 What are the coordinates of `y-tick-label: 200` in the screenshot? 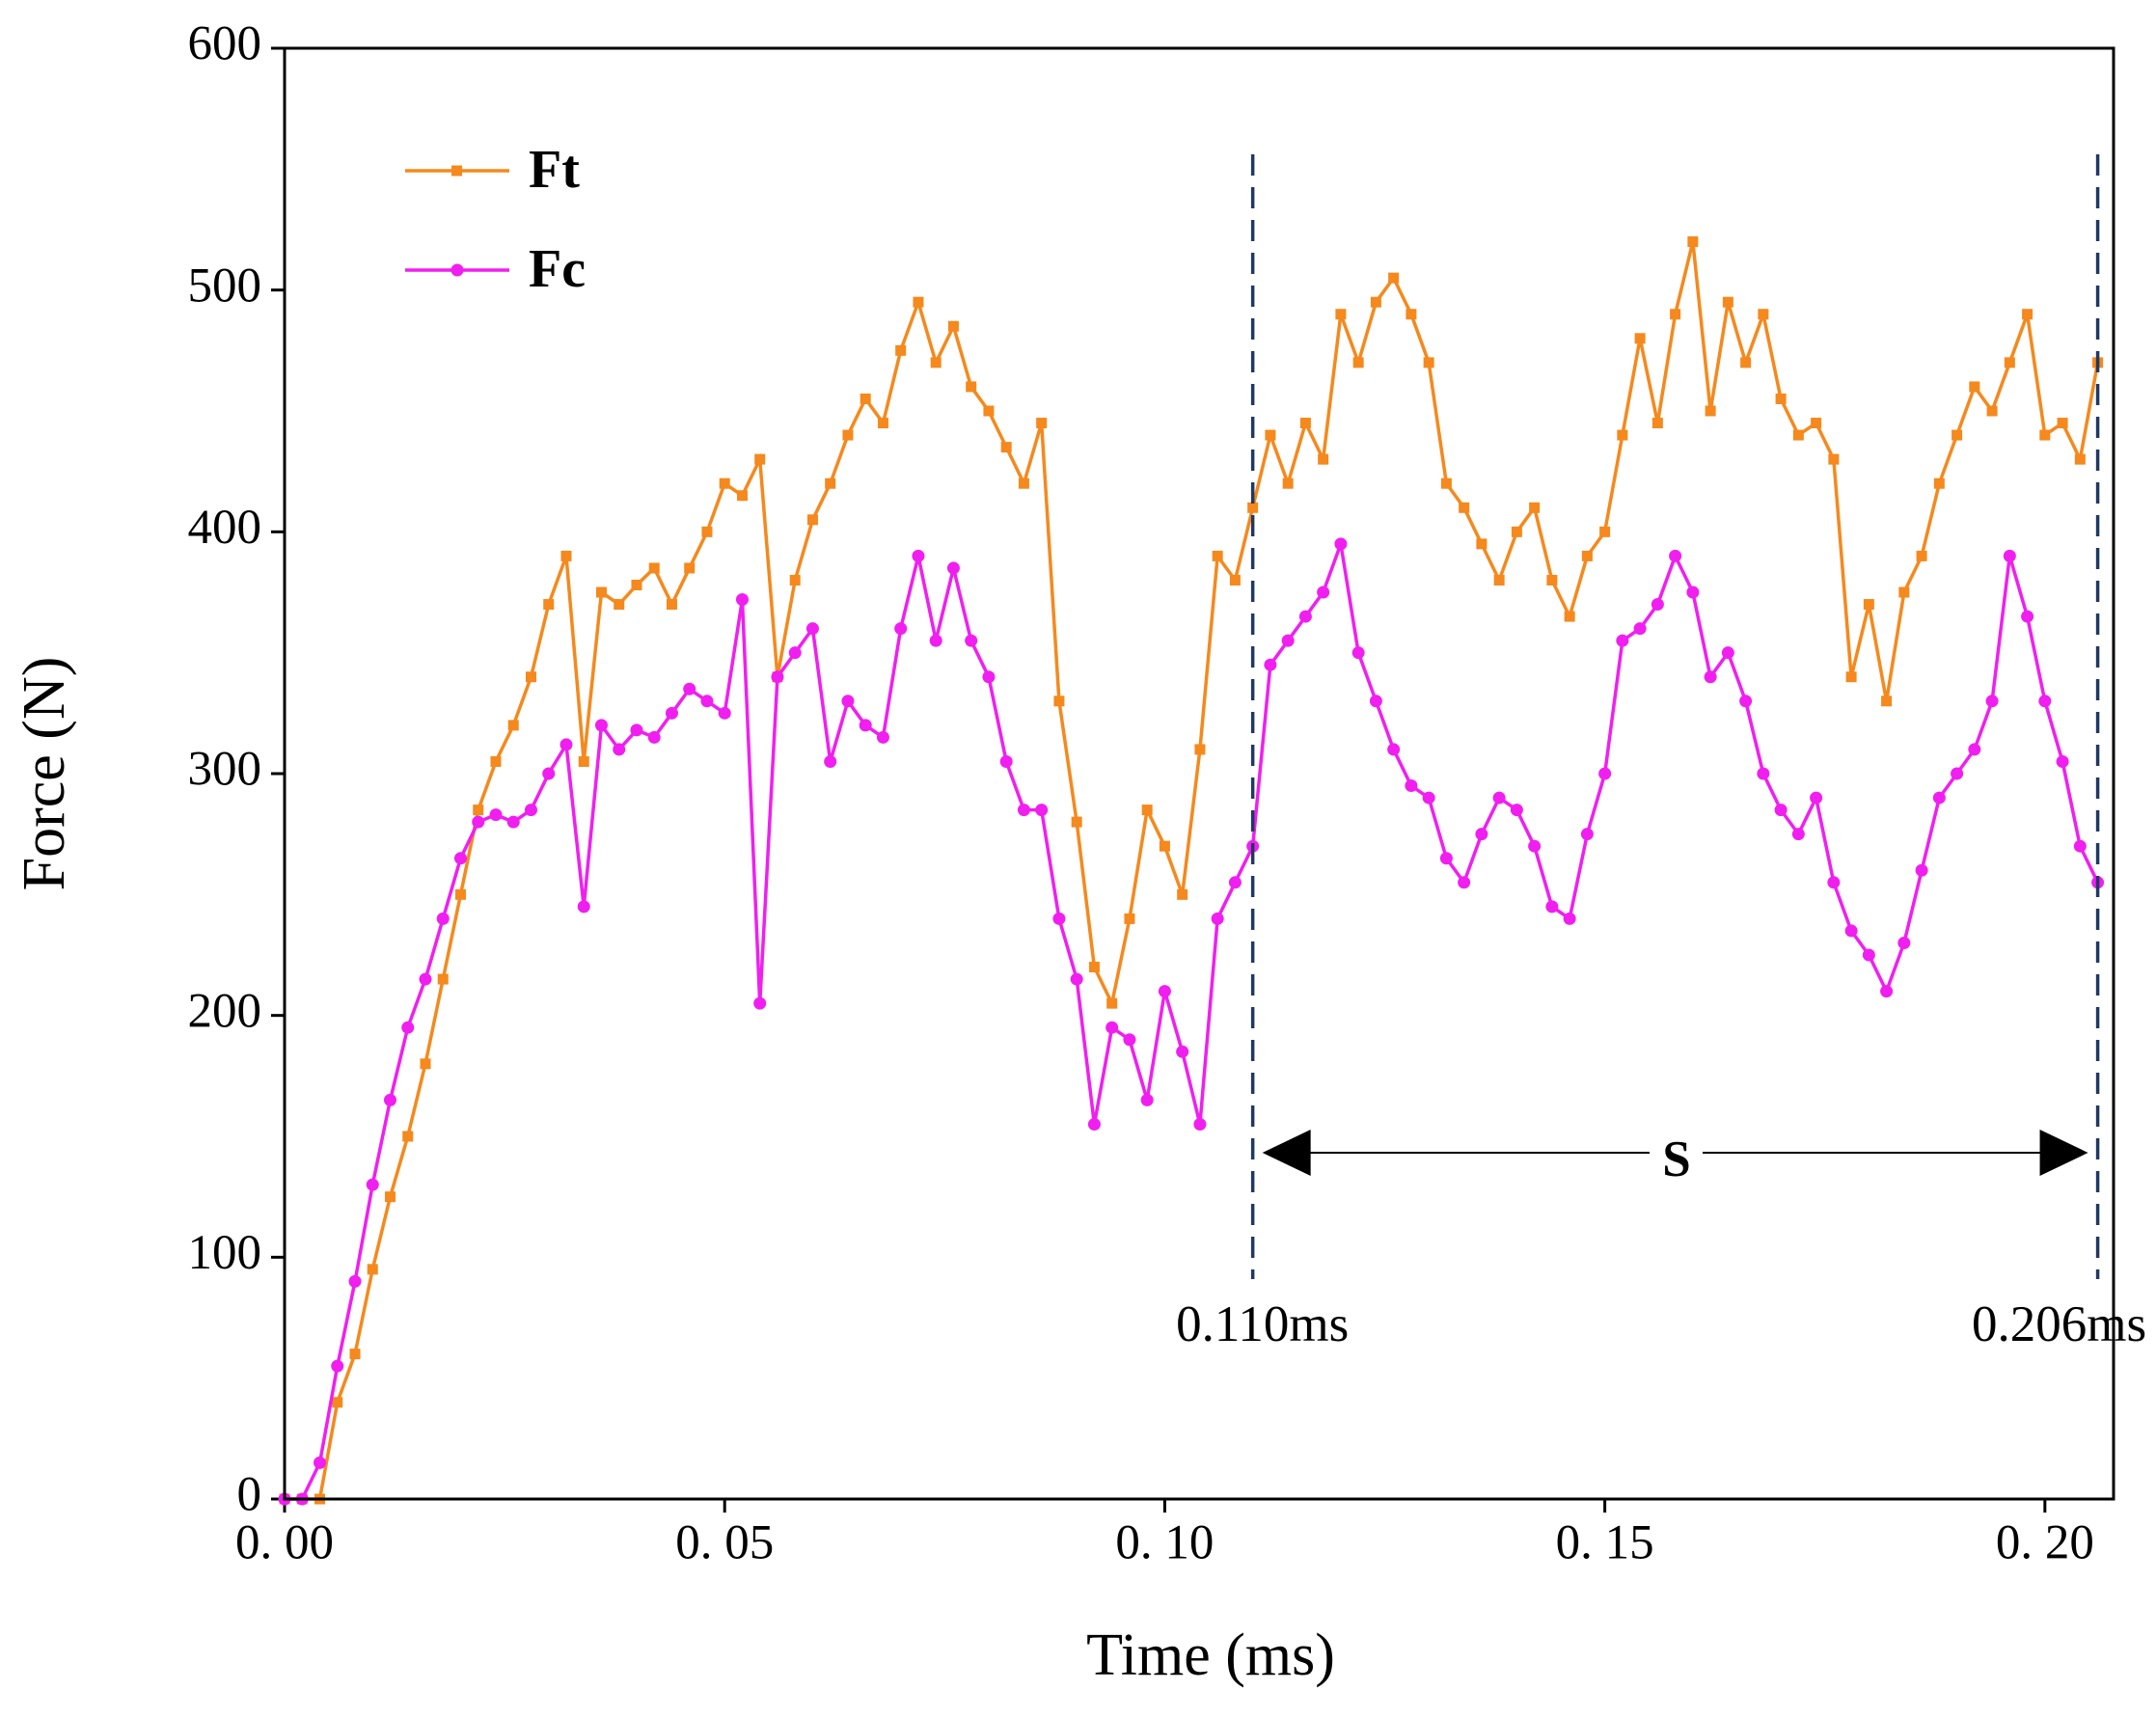 It's located at (225, 1011).